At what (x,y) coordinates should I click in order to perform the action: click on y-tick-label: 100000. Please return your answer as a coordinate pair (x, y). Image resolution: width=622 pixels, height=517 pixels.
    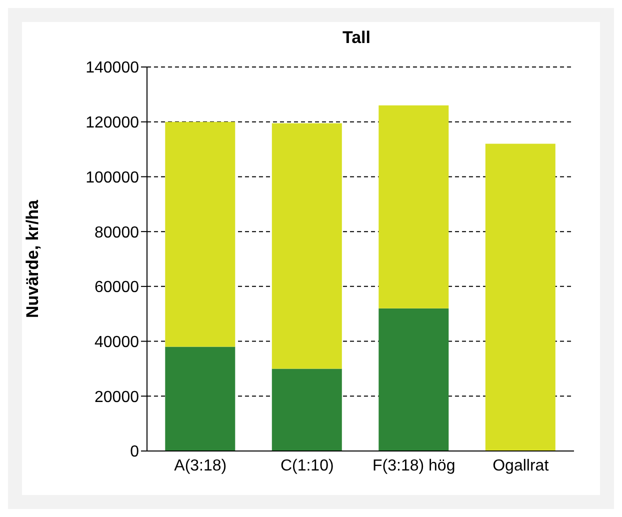
    Looking at the image, I should click on (113, 177).